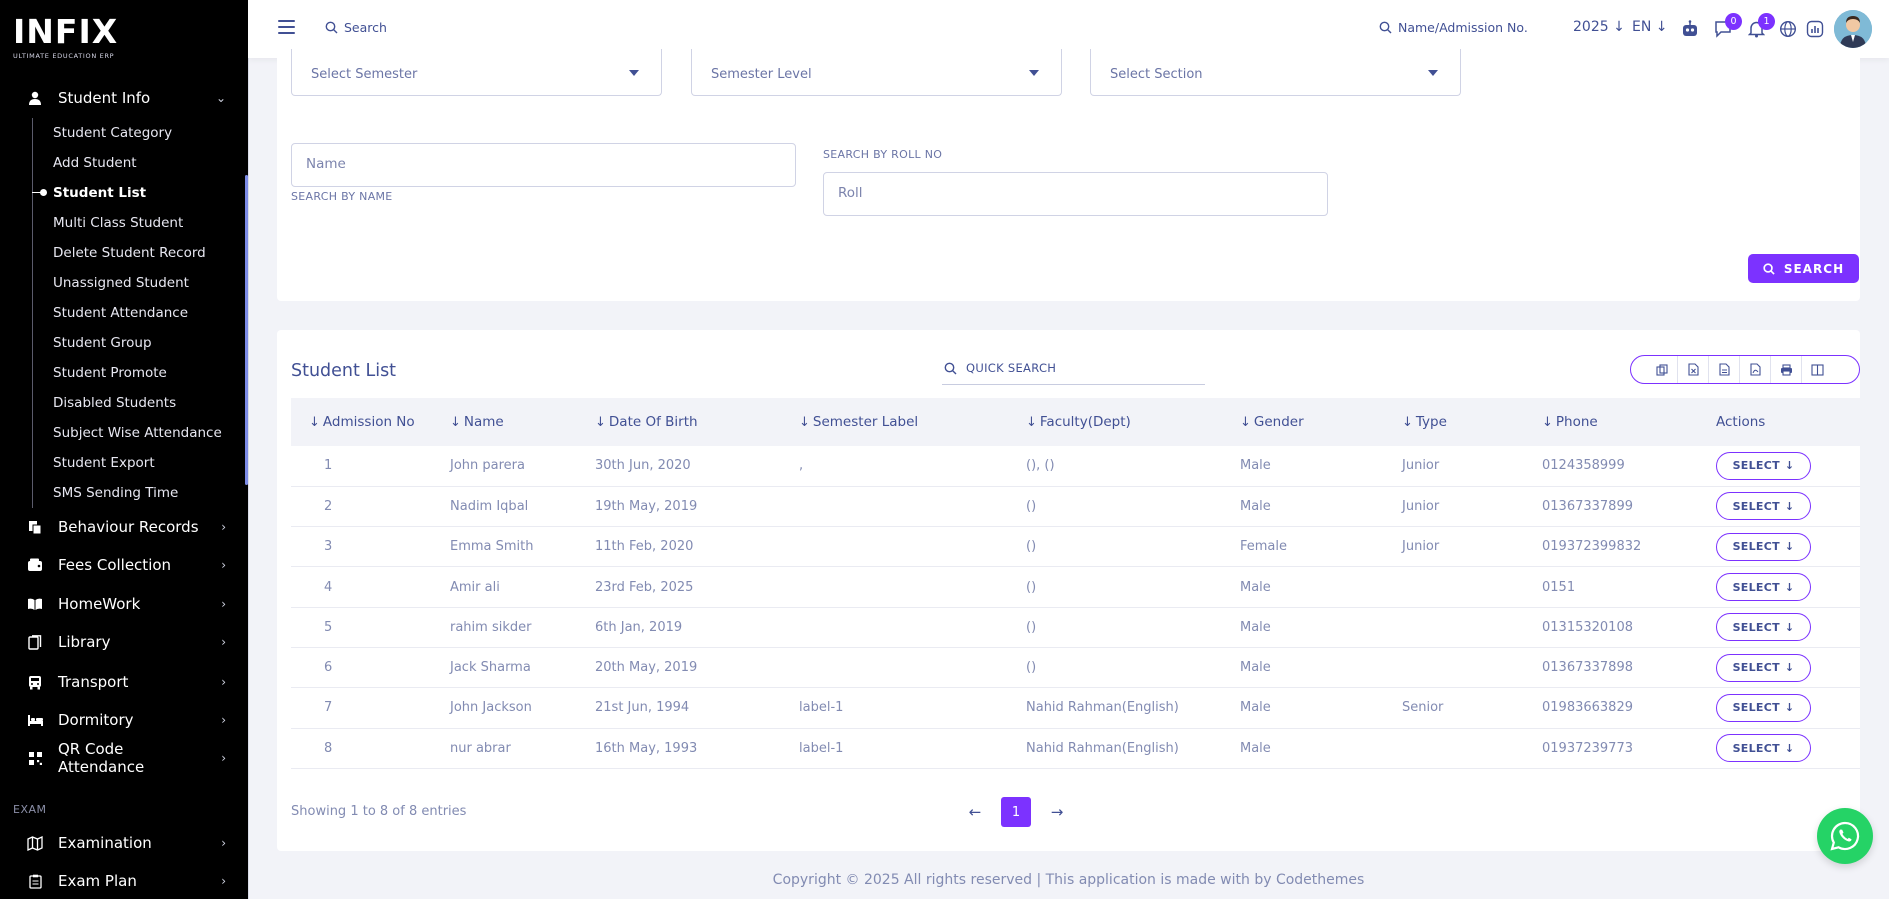 This screenshot has width=1889, height=899. Describe the element at coordinates (1057, 812) in the screenshot. I see `next-page-icon: →` at that location.